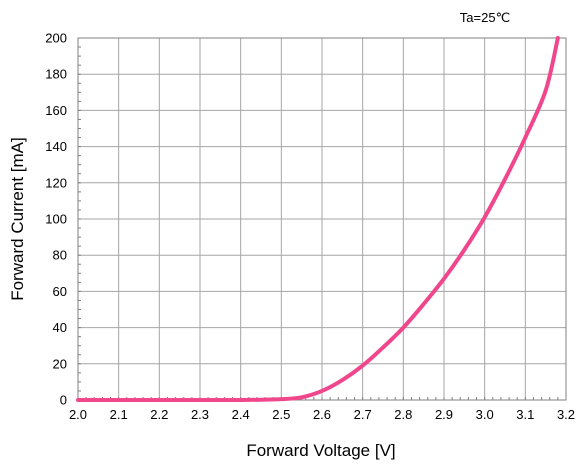 The width and height of the screenshot is (581, 465). What do you see at coordinates (56, 74) in the screenshot?
I see `y-tick-label: 180` at bounding box center [56, 74].